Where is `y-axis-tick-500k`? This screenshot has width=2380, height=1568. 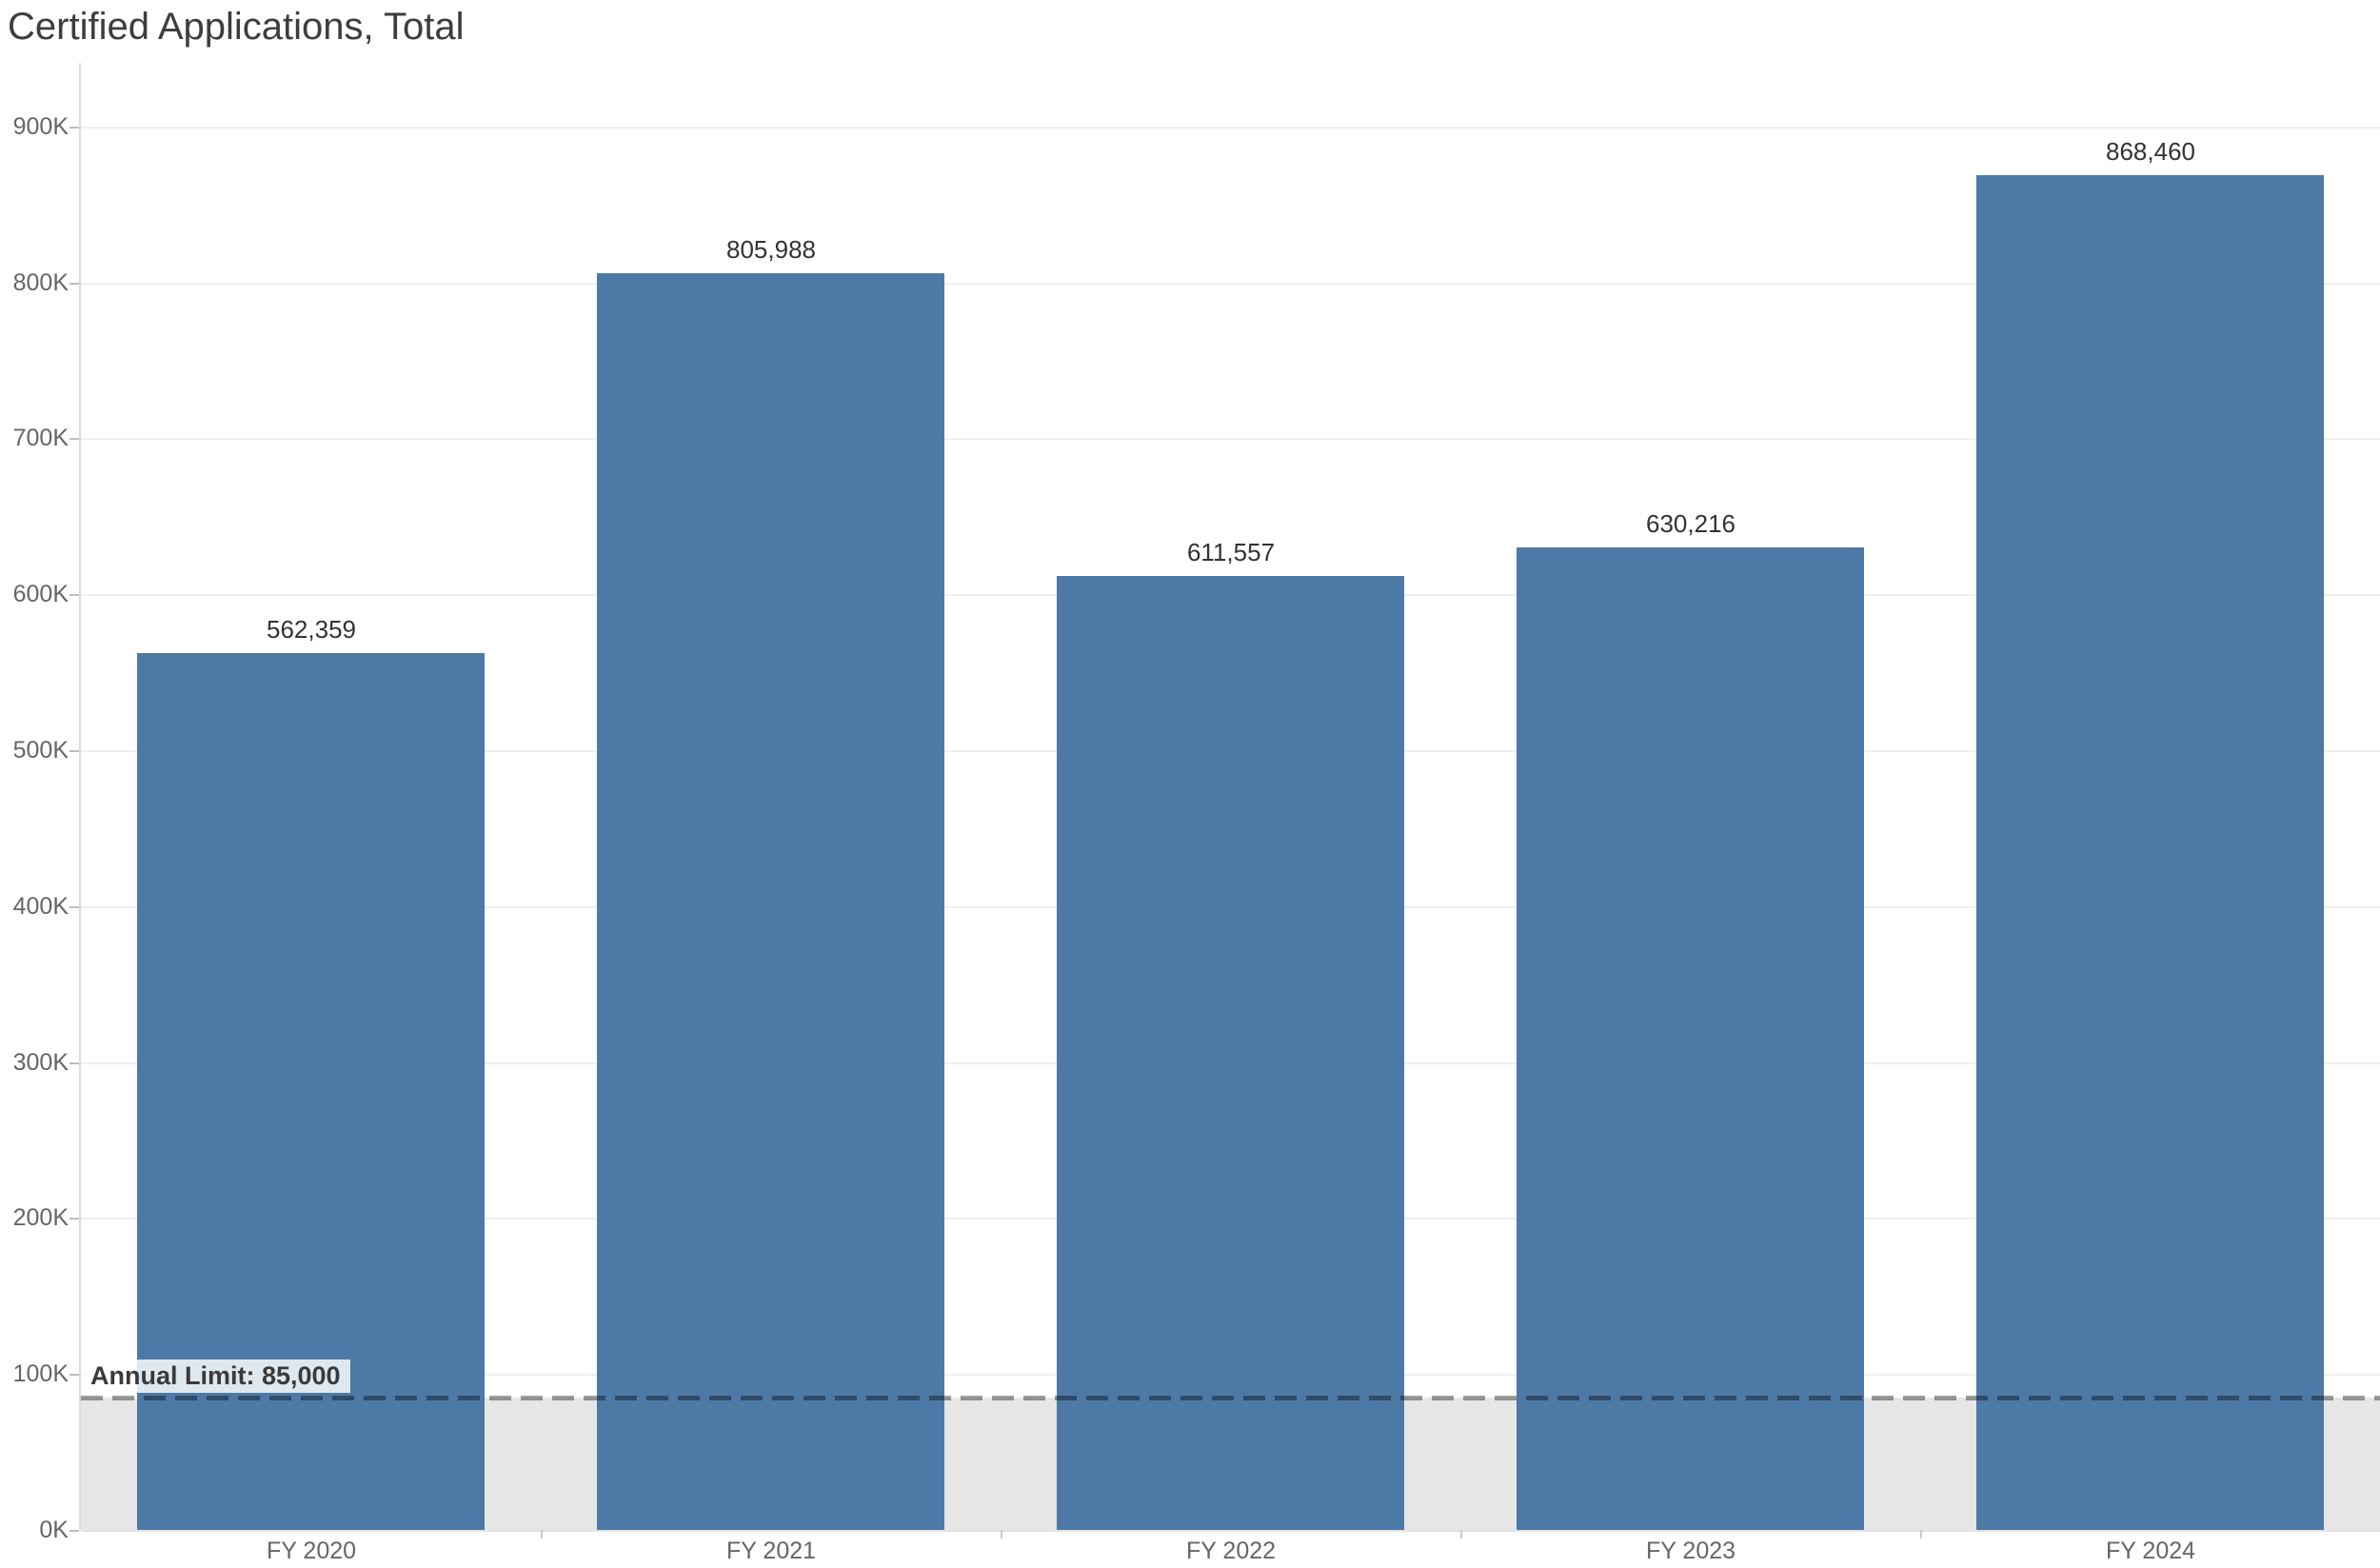 y-axis-tick-500k is located at coordinates (74, 751).